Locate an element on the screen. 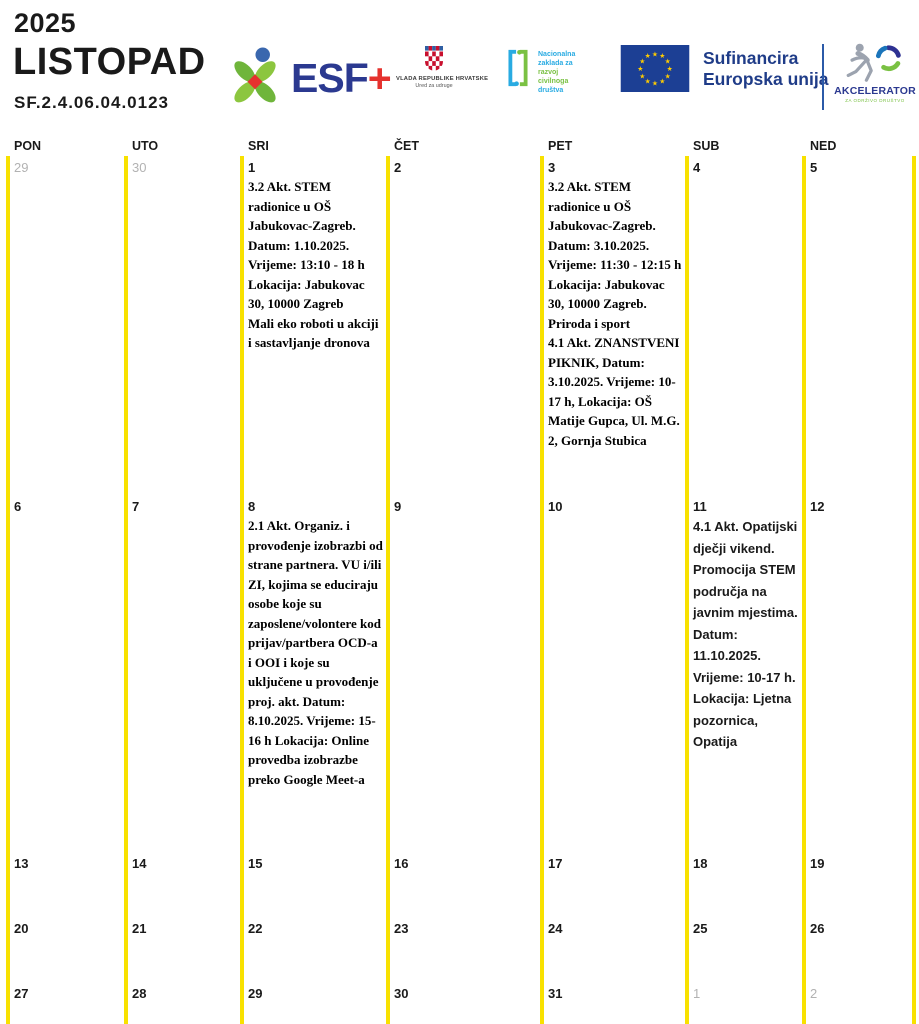 This screenshot has width=919, height=1024. calendar-cell: 13 is located at coordinates (65, 884).